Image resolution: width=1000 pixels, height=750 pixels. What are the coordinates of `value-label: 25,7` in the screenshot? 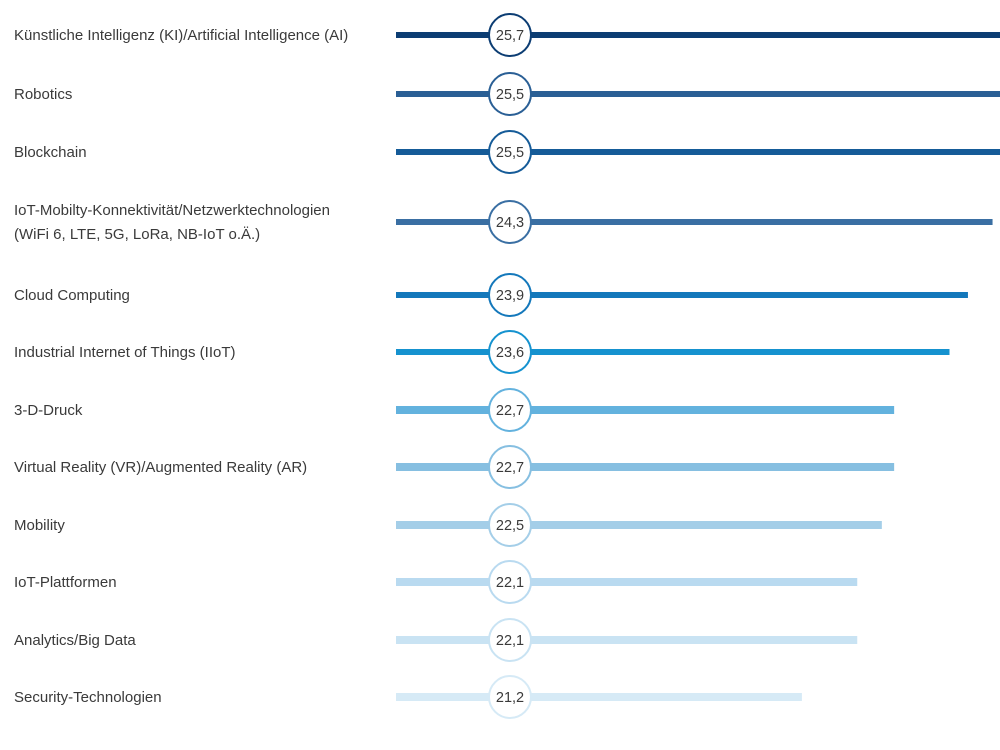 It's located at (510, 36).